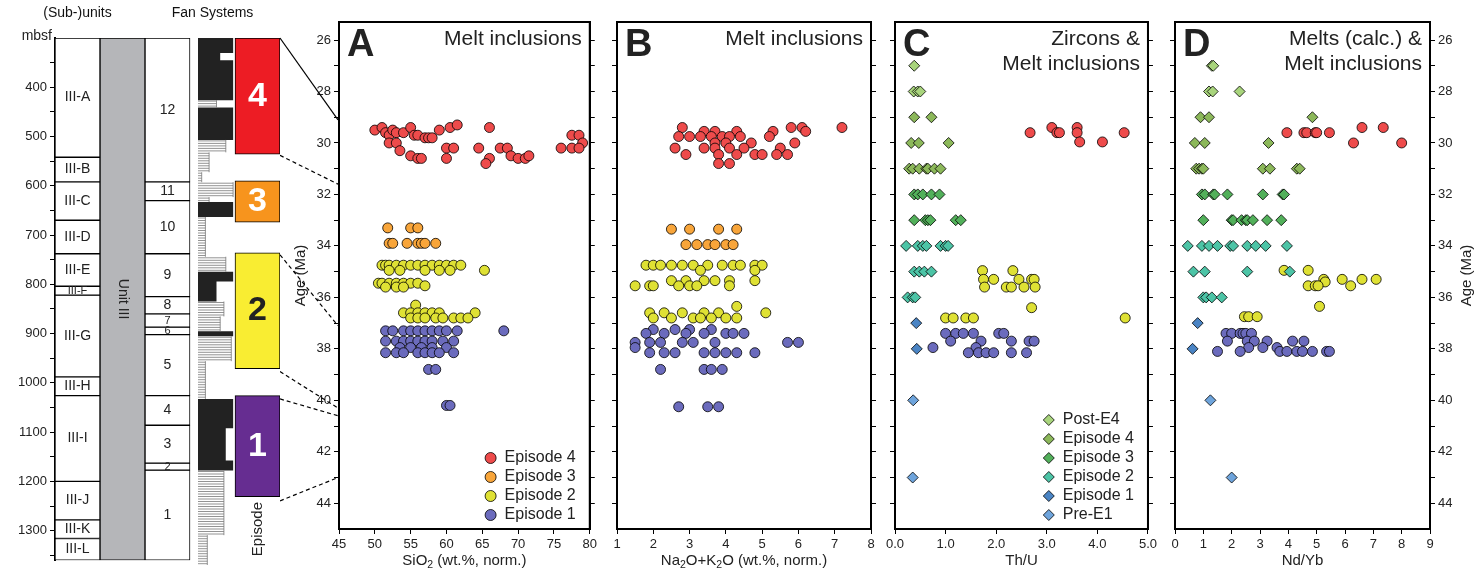 The width and height of the screenshot is (1477, 571). What do you see at coordinates (689, 544) in the screenshot?
I see `x-tick-label: 3` at bounding box center [689, 544].